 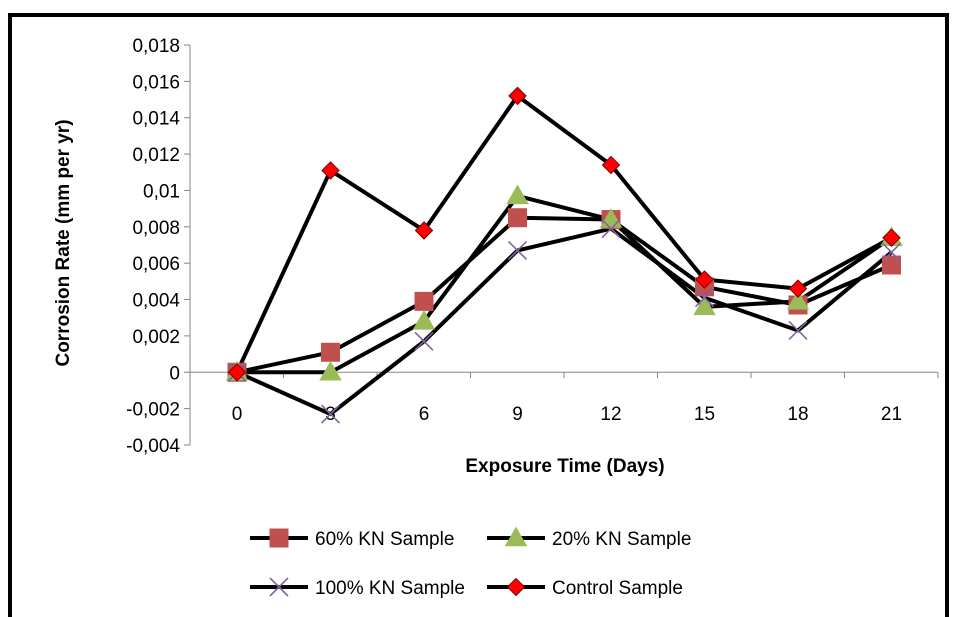 I want to click on y-axis-label: Corrosion Rate (mm per yr), so click(x=63, y=242).